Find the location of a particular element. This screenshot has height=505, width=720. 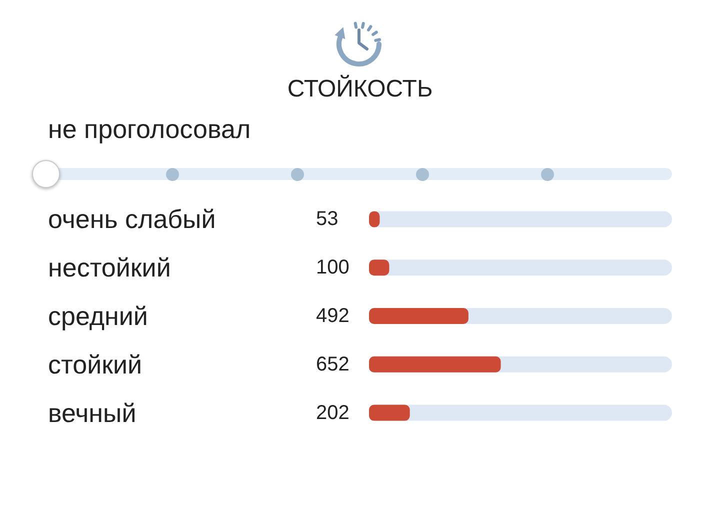

y-tick-label: нестойкий is located at coordinates (109, 267).